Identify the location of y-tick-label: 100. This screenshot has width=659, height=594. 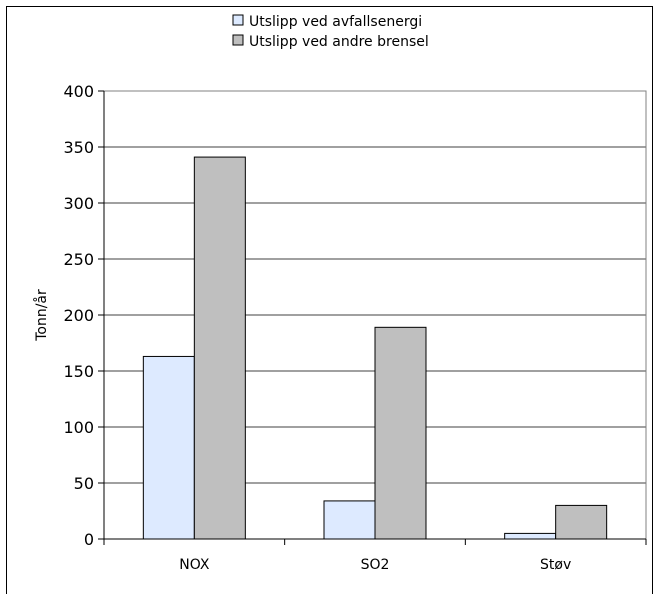
(78, 427).